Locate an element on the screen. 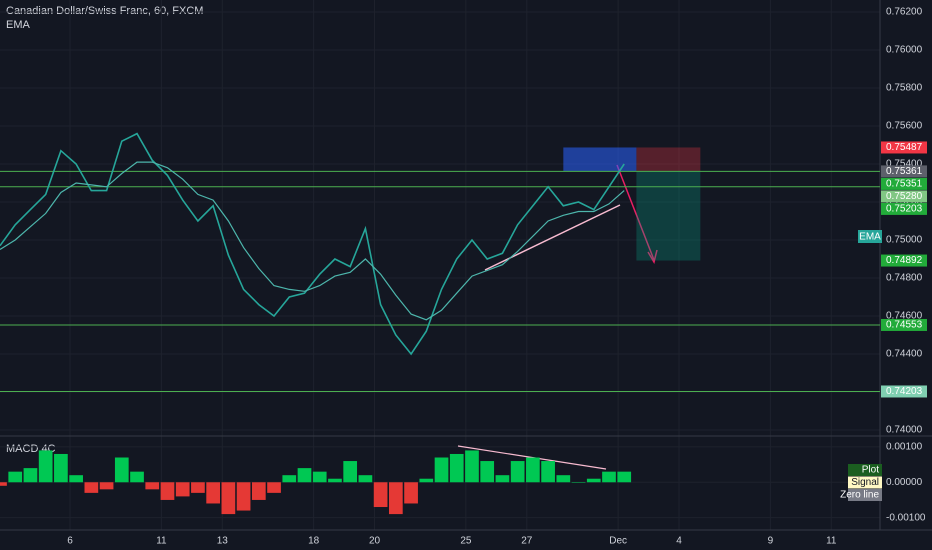 This screenshot has width=932, height=550. price-label: 0.75203 is located at coordinates (904, 209).